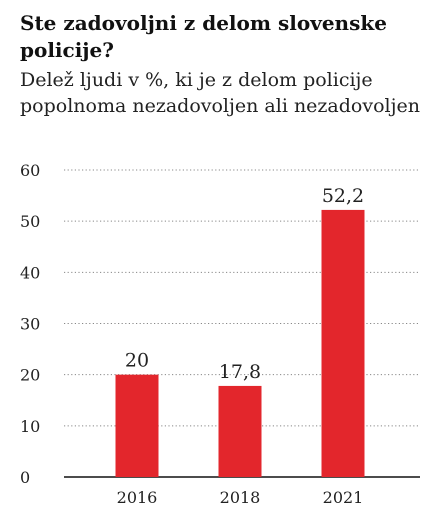 This screenshot has height=514, width=436. I want to click on x-tick-label-2016: 2016, so click(137, 497).